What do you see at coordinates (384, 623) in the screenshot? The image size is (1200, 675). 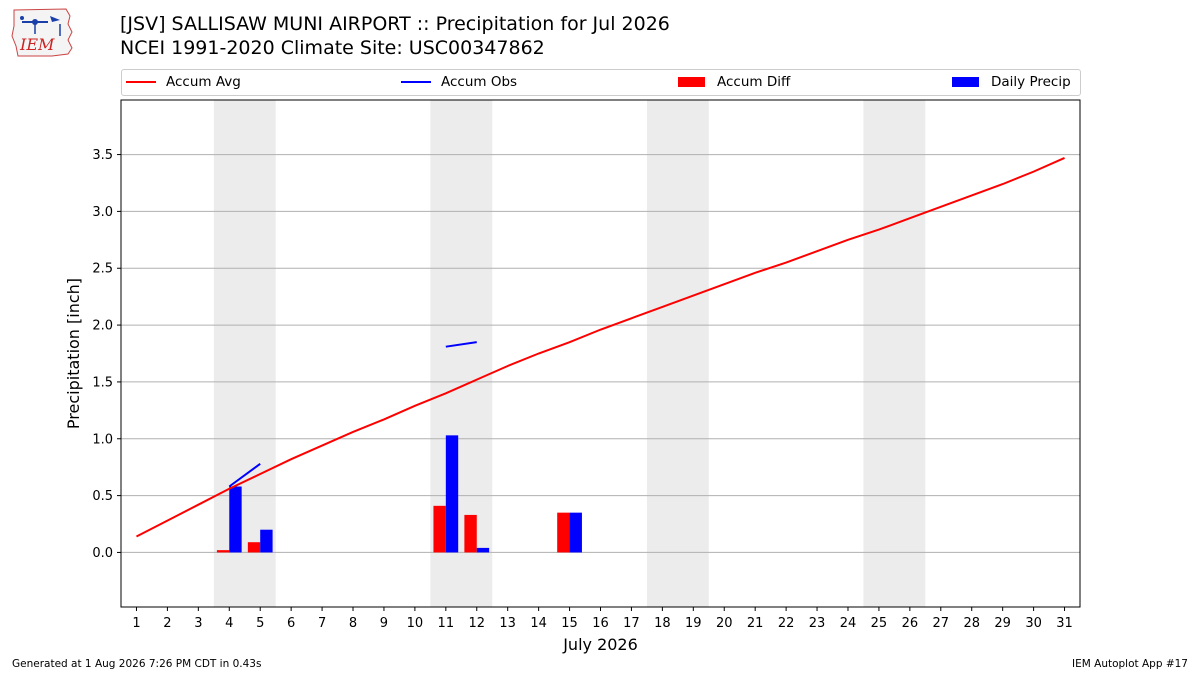 I see `x-tick-label: 9` at bounding box center [384, 623].